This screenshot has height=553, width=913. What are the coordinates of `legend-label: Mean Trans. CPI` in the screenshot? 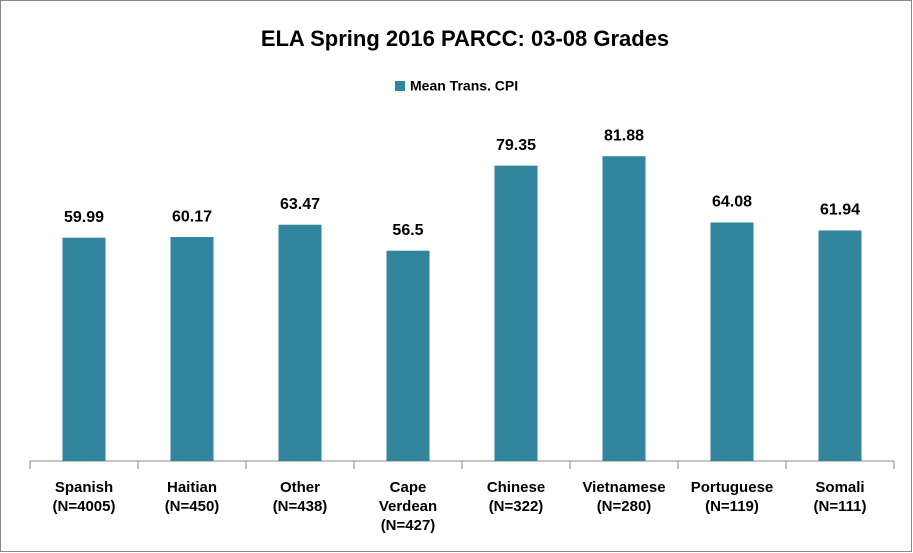 It's located at (464, 86).